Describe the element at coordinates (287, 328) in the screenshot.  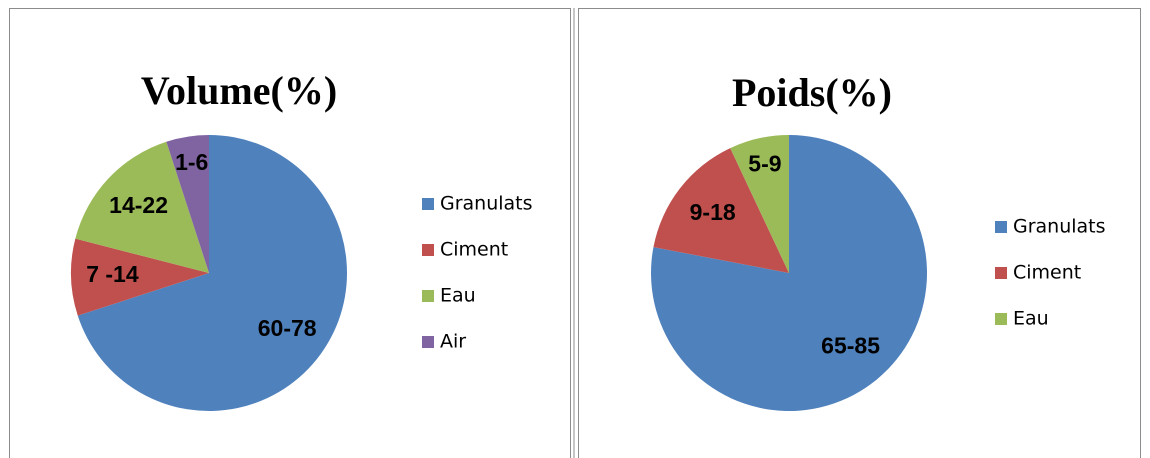
I see `data-label: 60-78` at that location.